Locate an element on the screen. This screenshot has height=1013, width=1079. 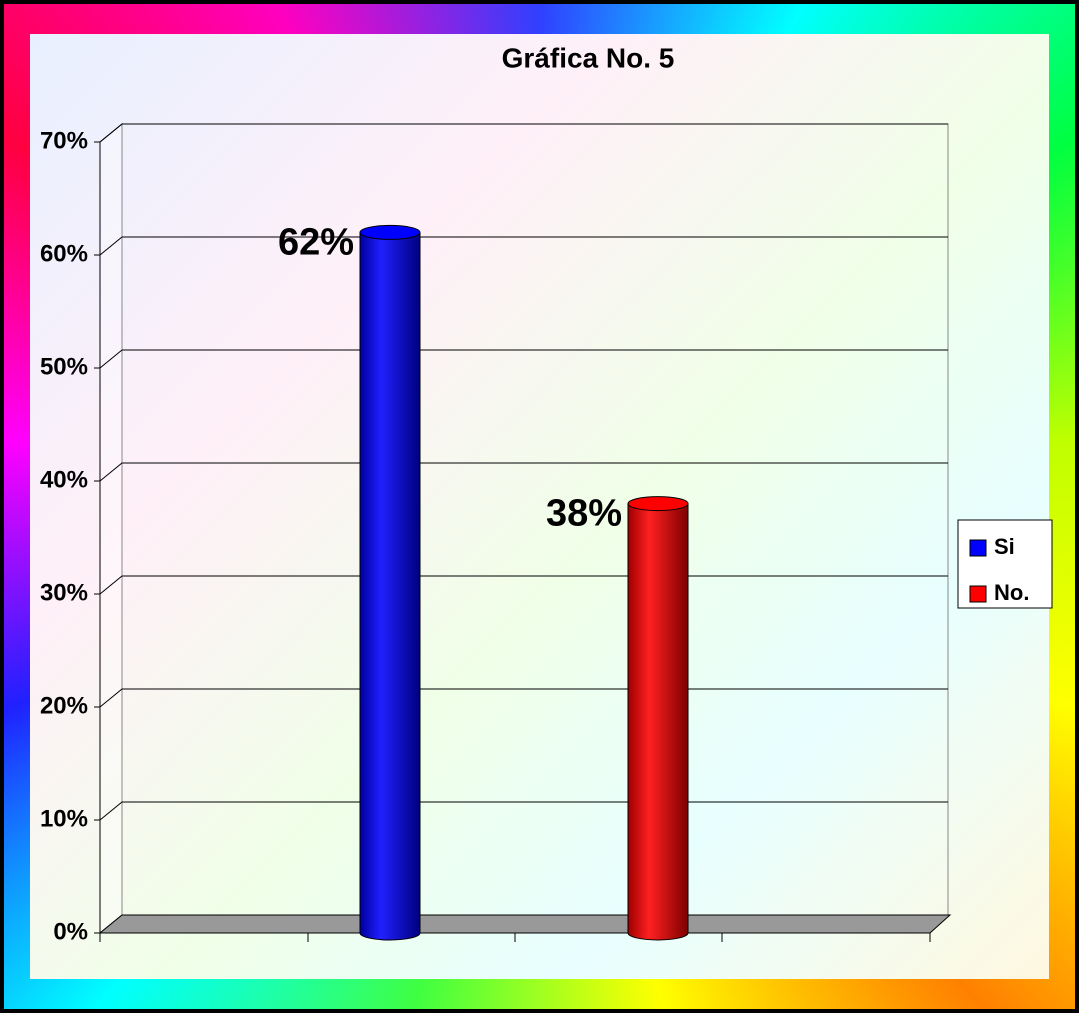
y-tick-label: 30% is located at coordinates (64, 592).